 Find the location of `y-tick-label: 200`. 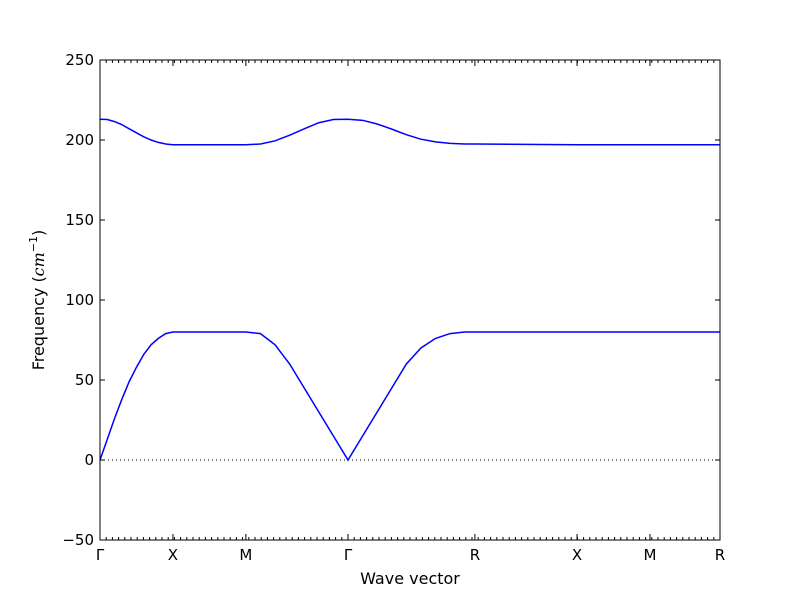

y-tick-label: 200 is located at coordinates (79, 140).